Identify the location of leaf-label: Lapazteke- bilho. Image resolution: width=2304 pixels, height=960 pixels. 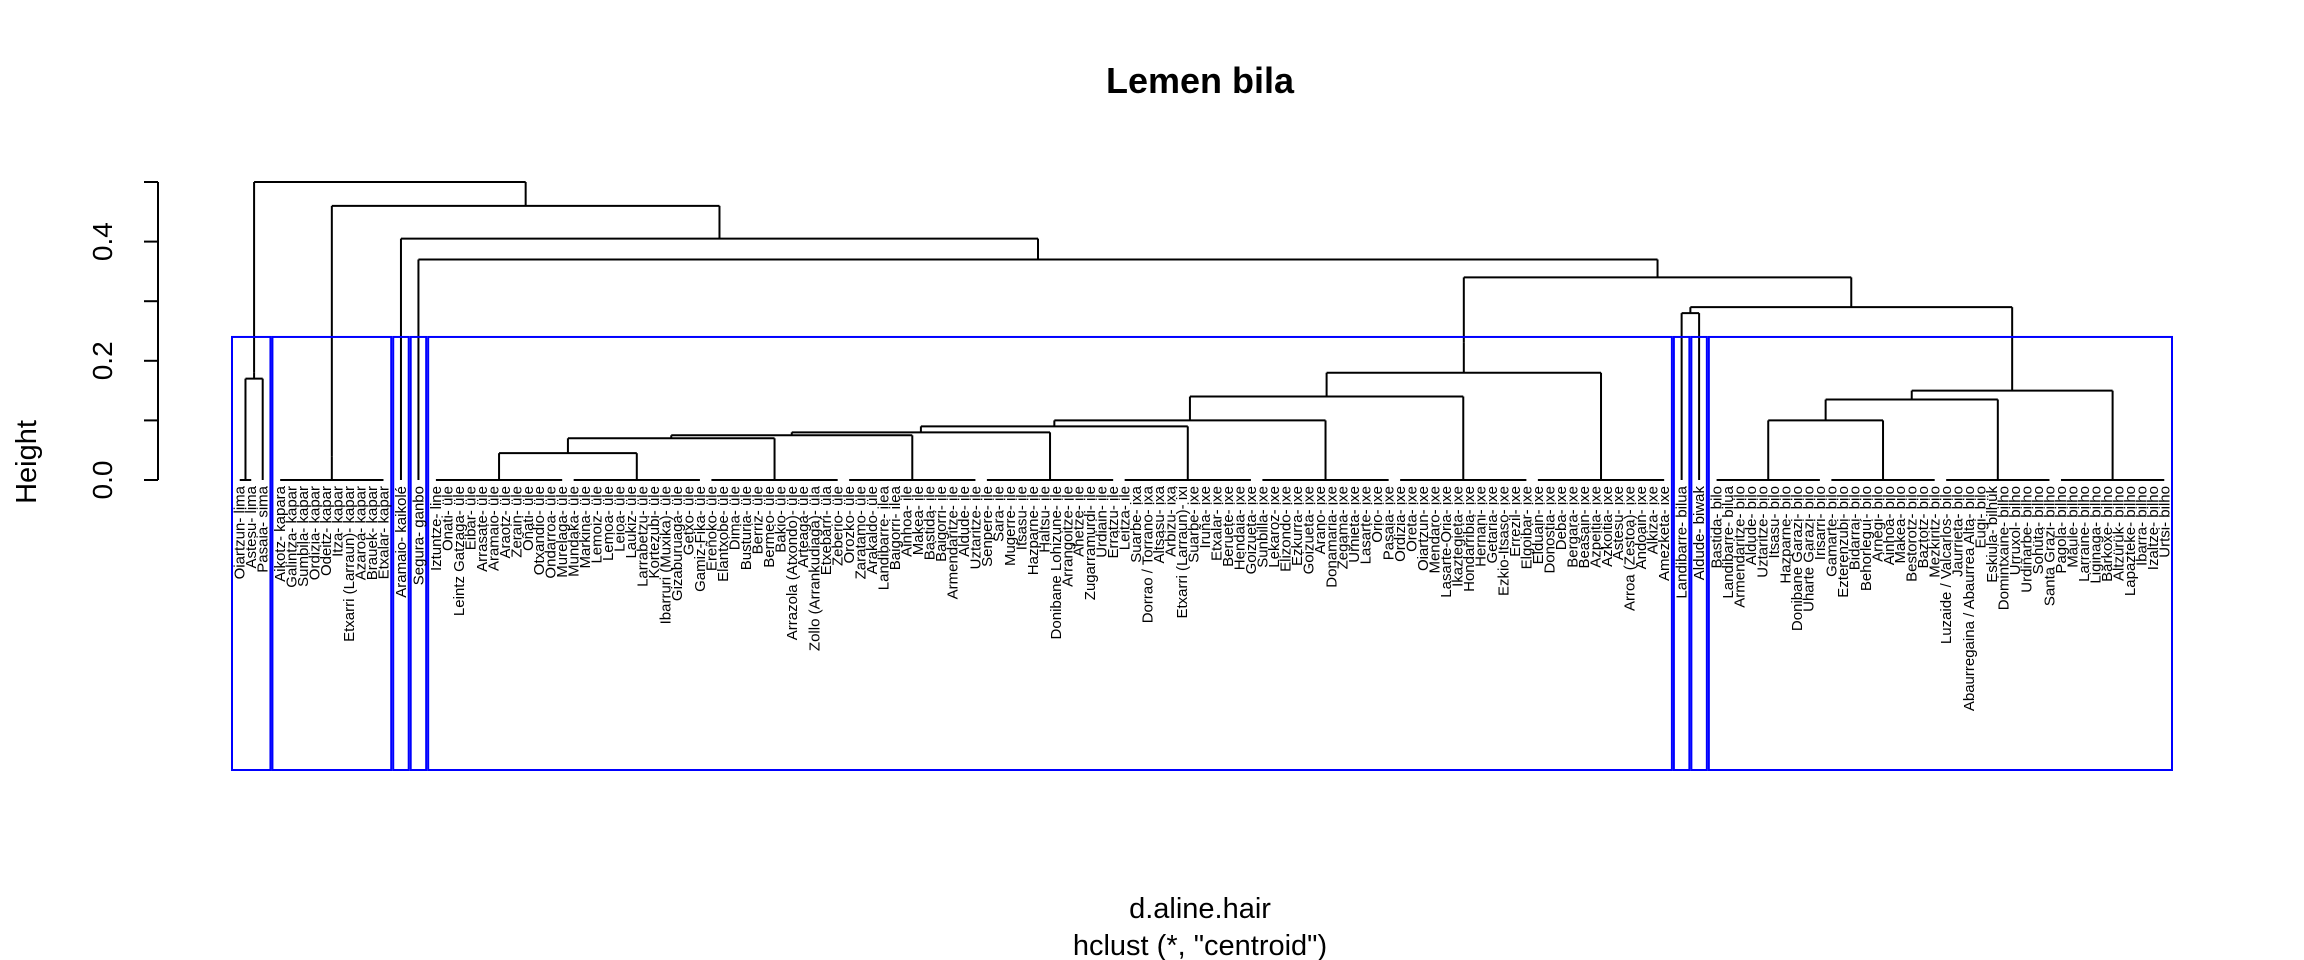
(2130, 541).